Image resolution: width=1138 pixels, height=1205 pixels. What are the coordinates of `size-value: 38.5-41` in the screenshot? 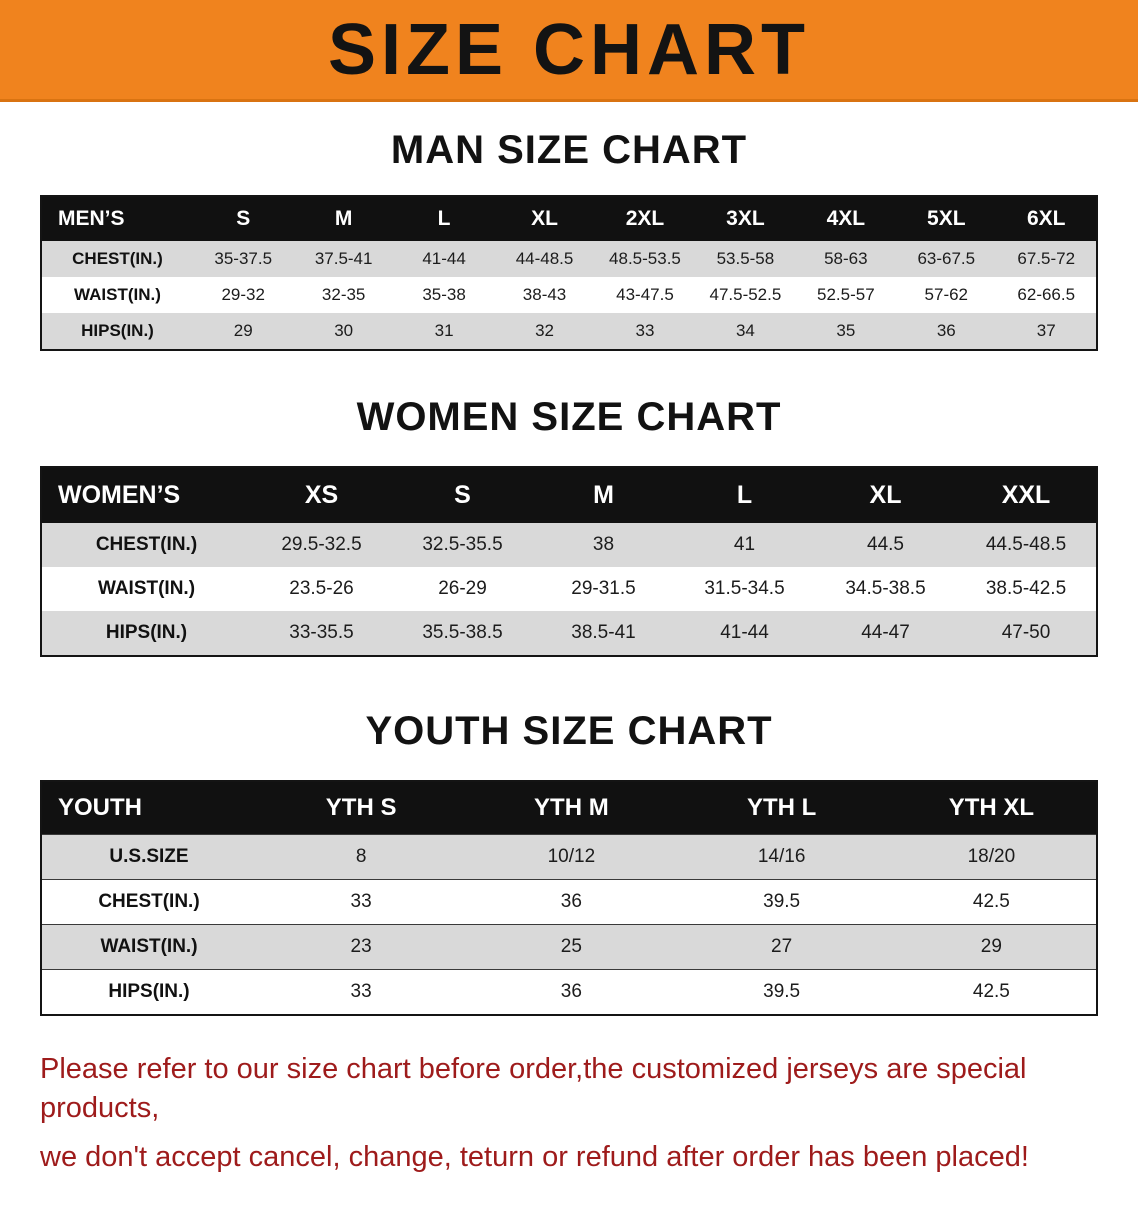 It's located at (603, 632).